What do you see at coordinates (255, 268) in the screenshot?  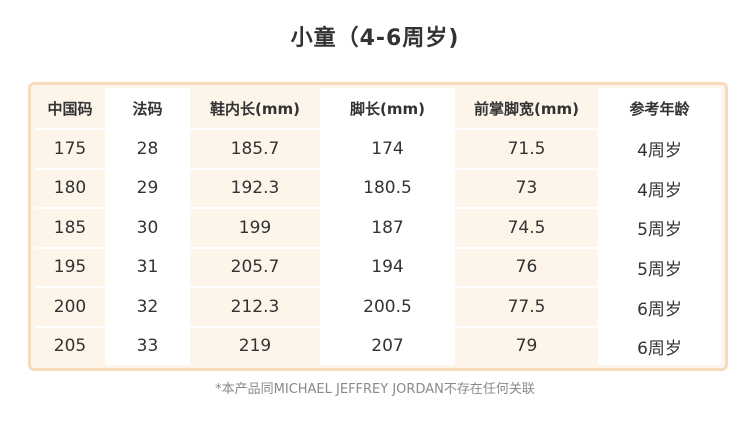 I see `table-cell: 205.7` at bounding box center [255, 268].